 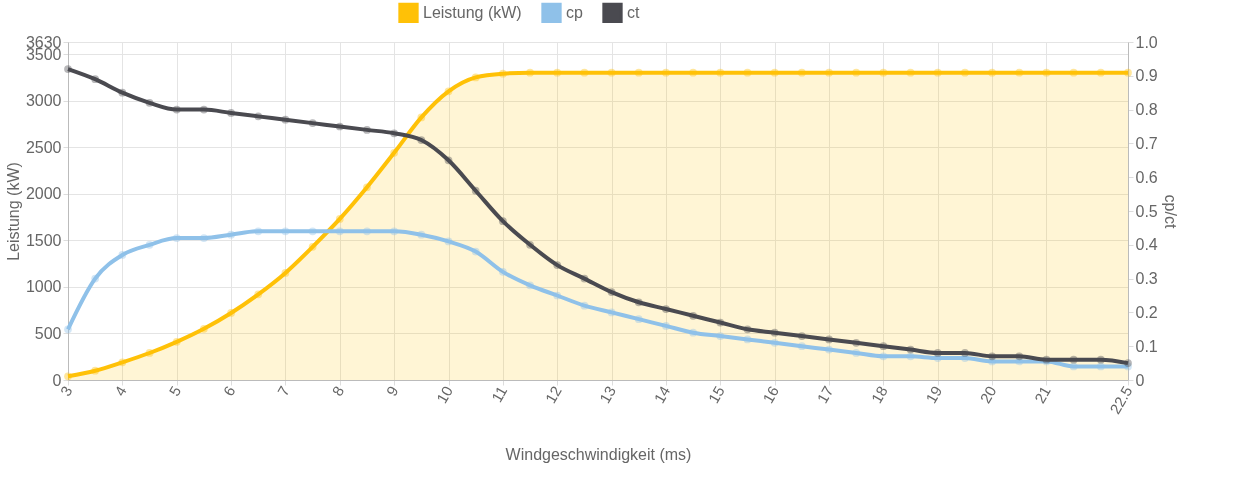 I want to click on x-tick-label: 13, so click(x=607, y=394).